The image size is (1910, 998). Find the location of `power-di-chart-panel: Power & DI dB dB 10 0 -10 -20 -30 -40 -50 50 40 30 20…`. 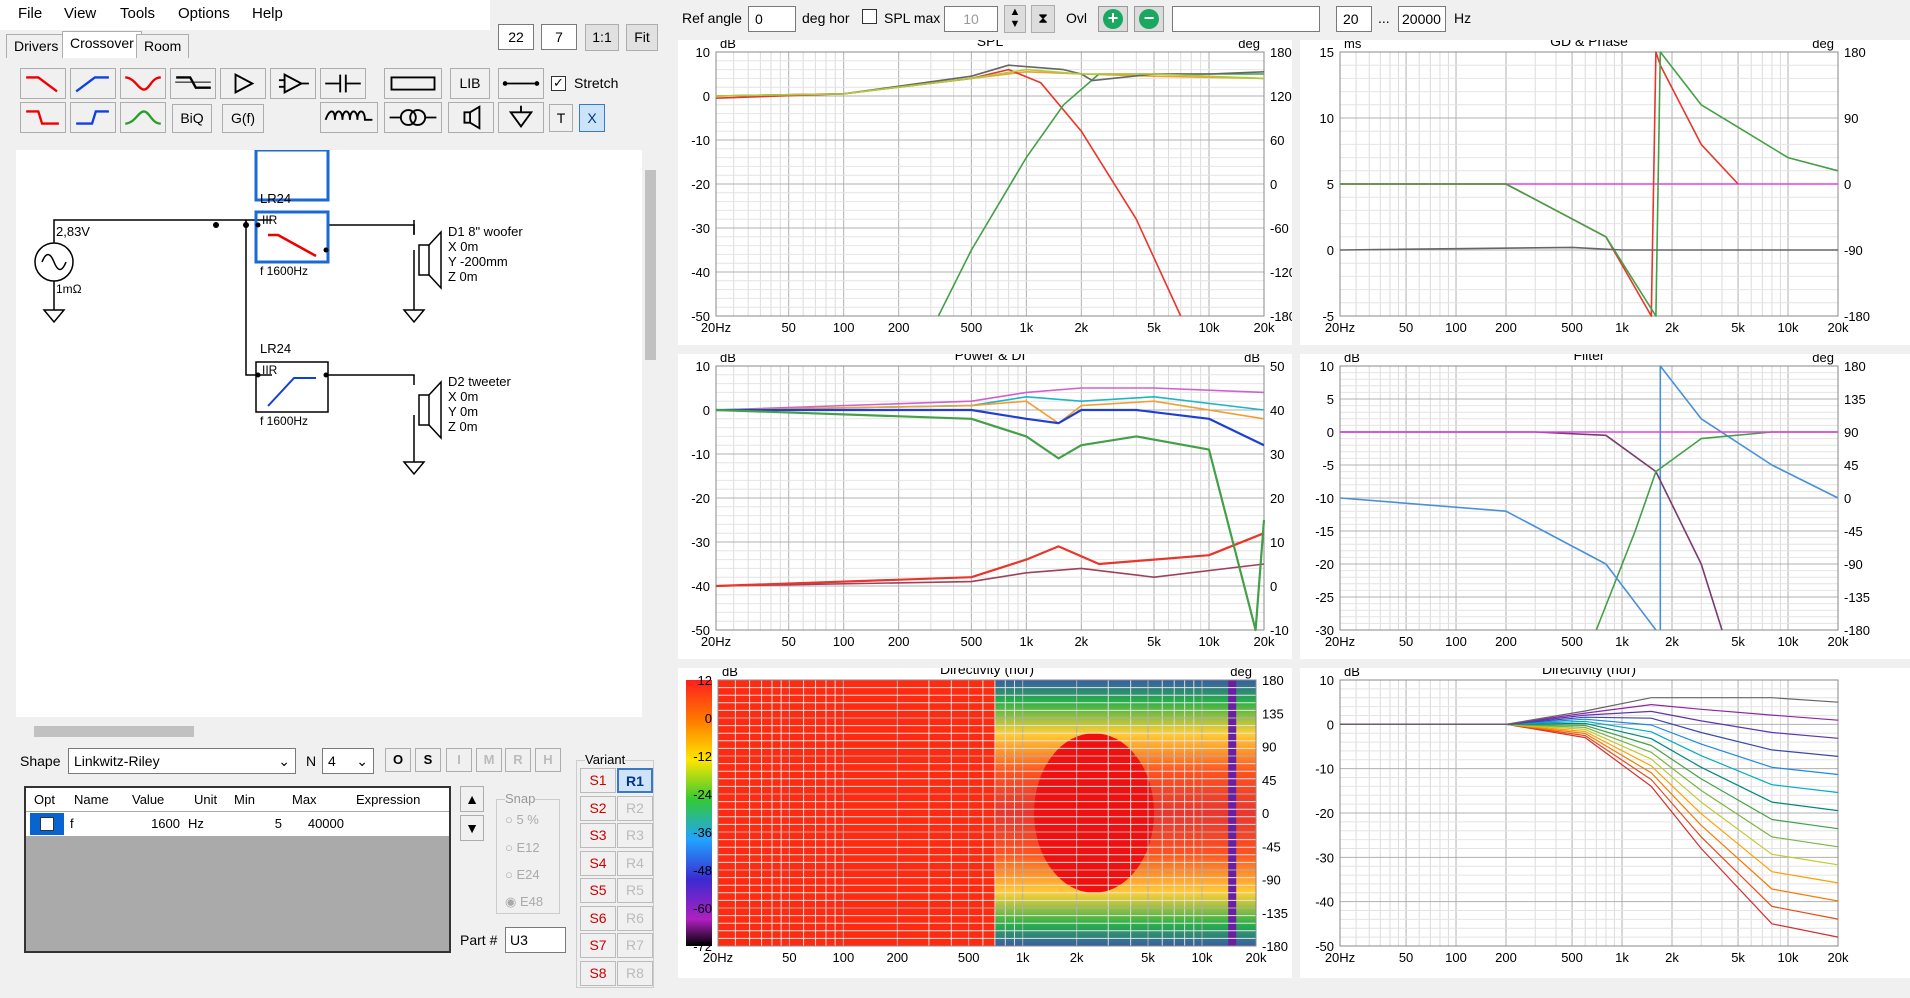

power-di-chart-panel: Power & DI dB dB 10 0 -10 -20 -30 -40 -50 50 40 30 20… is located at coordinates (985, 506).